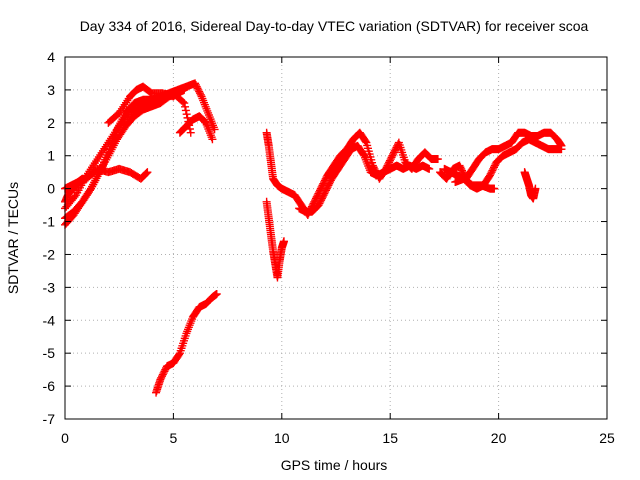  Describe the element at coordinates (51, 189) in the screenshot. I see `y-tick-label: 0` at that location.